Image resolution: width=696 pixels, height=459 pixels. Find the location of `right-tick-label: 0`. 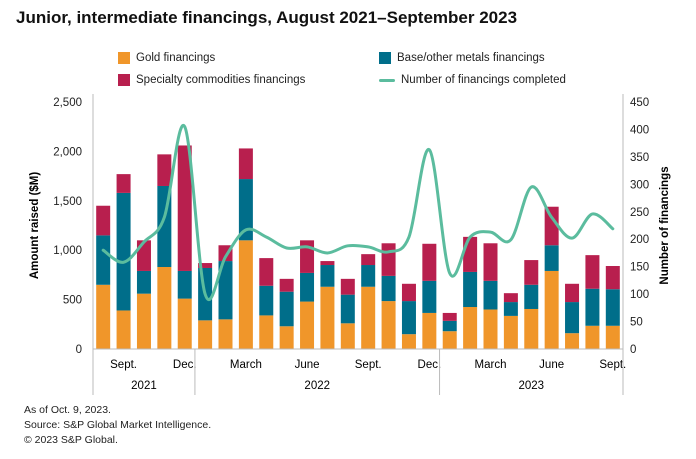

right-tick-label: 0 is located at coordinates (633, 350).